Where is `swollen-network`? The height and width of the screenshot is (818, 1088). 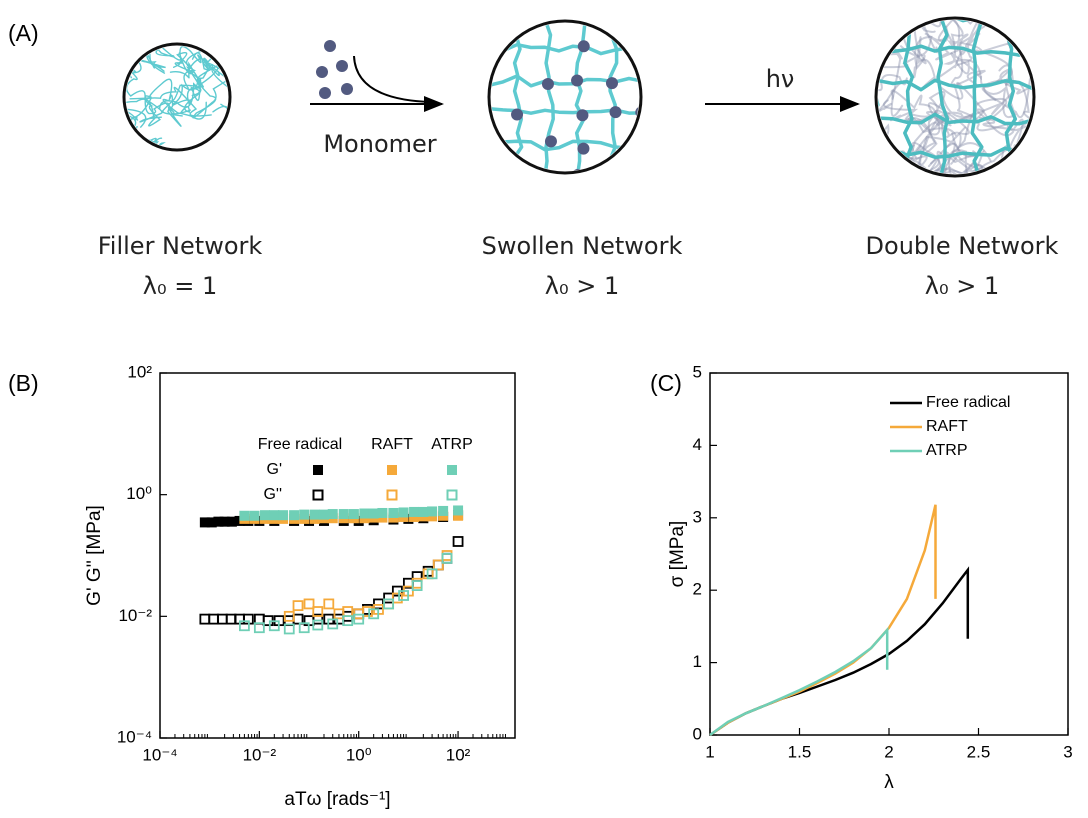 swollen-network is located at coordinates (565, 97).